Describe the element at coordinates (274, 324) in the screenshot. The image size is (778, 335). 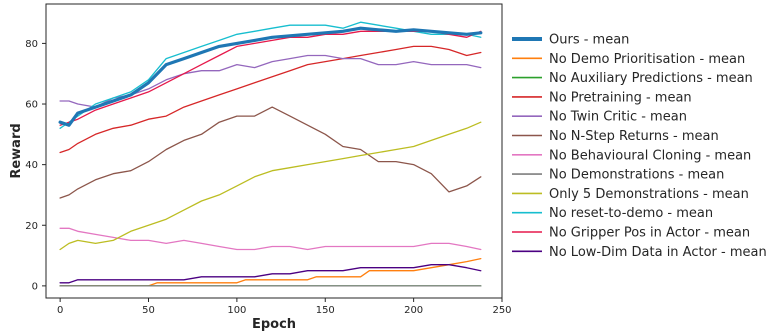
I see `x-axis-label: Epoch` at that location.